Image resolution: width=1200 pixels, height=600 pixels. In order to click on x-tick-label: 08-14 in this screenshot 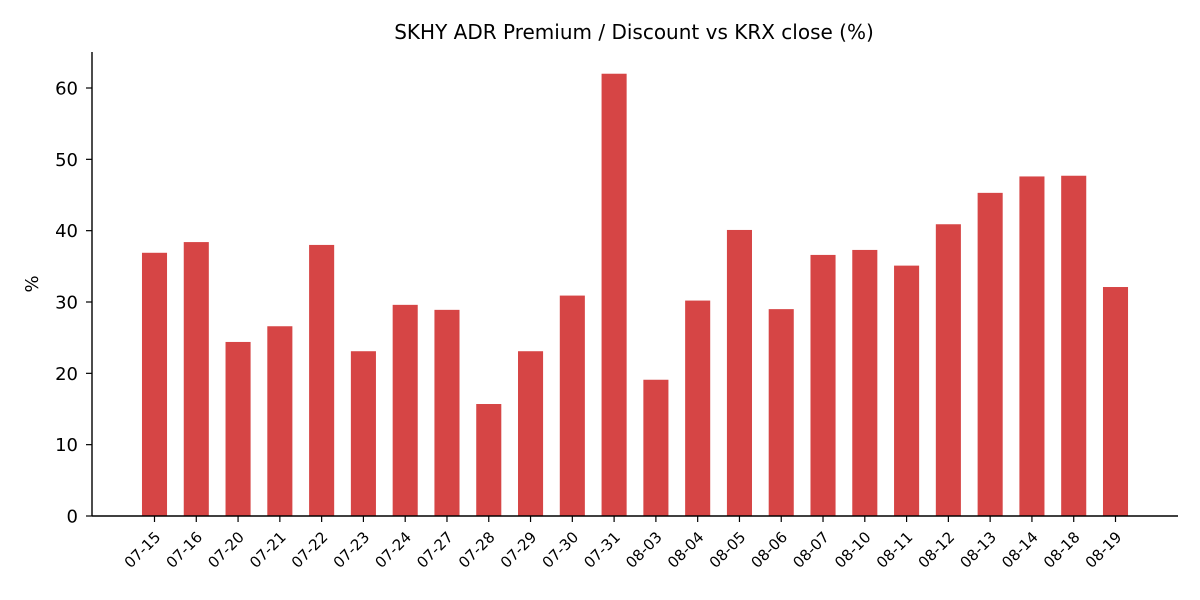, I will do `click(1020, 550)`.